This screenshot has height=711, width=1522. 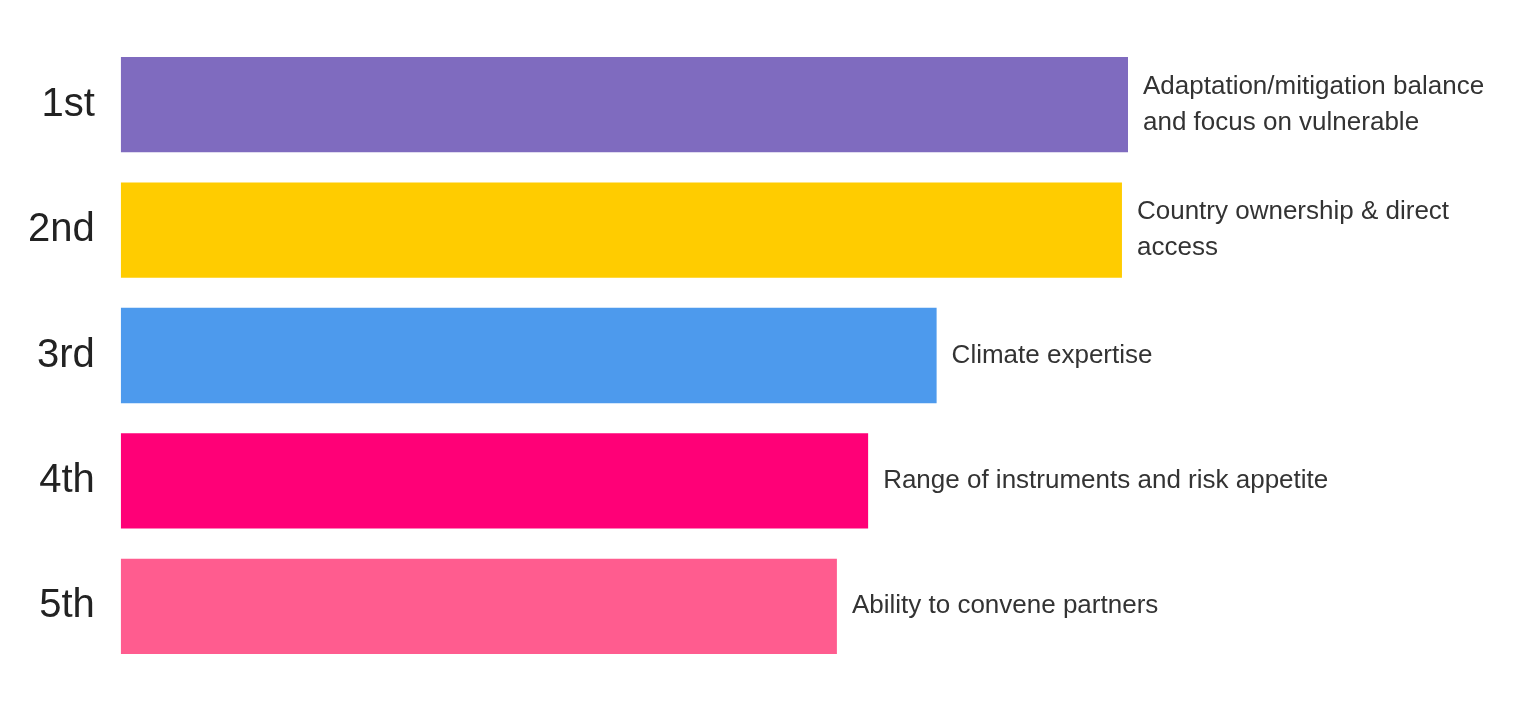 What do you see at coordinates (65, 352) in the screenshot?
I see `y-tick-label: 3rd` at bounding box center [65, 352].